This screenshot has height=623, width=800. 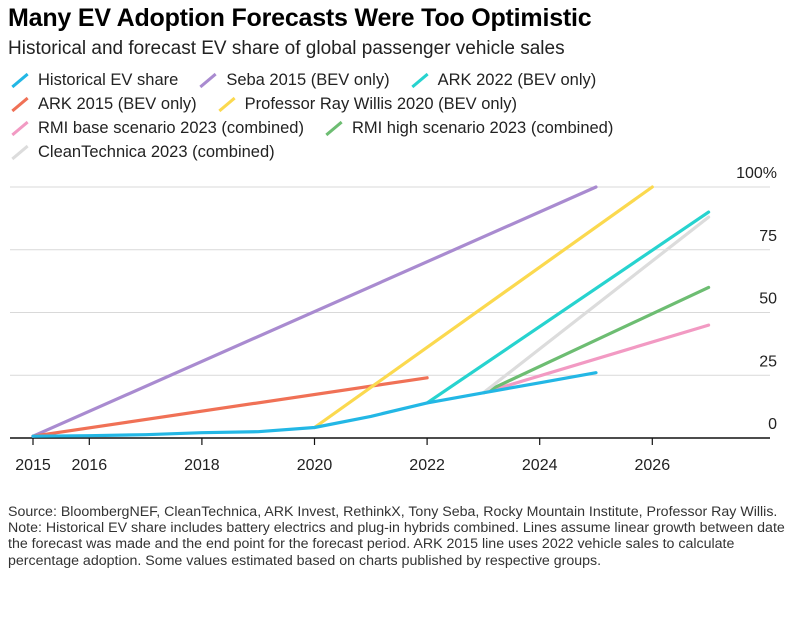 I want to click on series-line-rmi-high-scenario-2023-combined, so click(x=596, y=340).